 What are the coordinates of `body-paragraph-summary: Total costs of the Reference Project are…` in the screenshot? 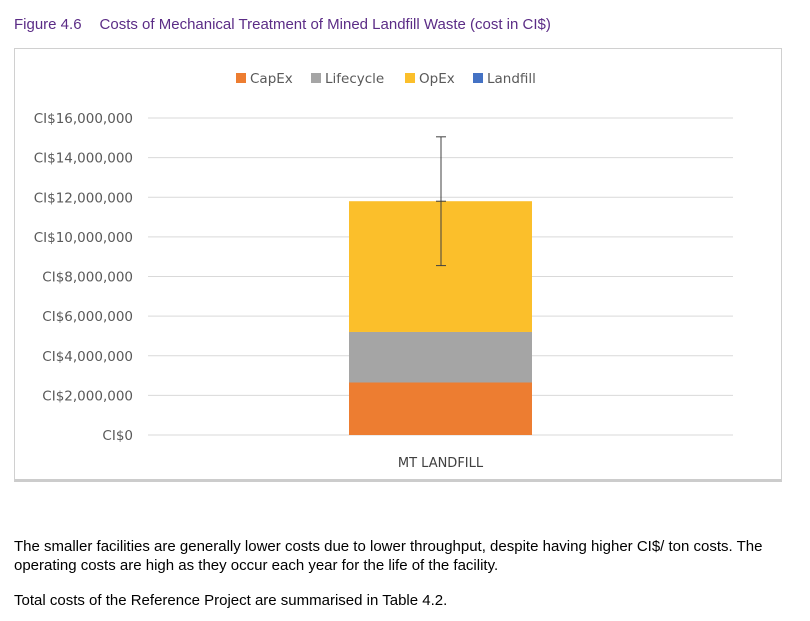 It's located at (231, 600).